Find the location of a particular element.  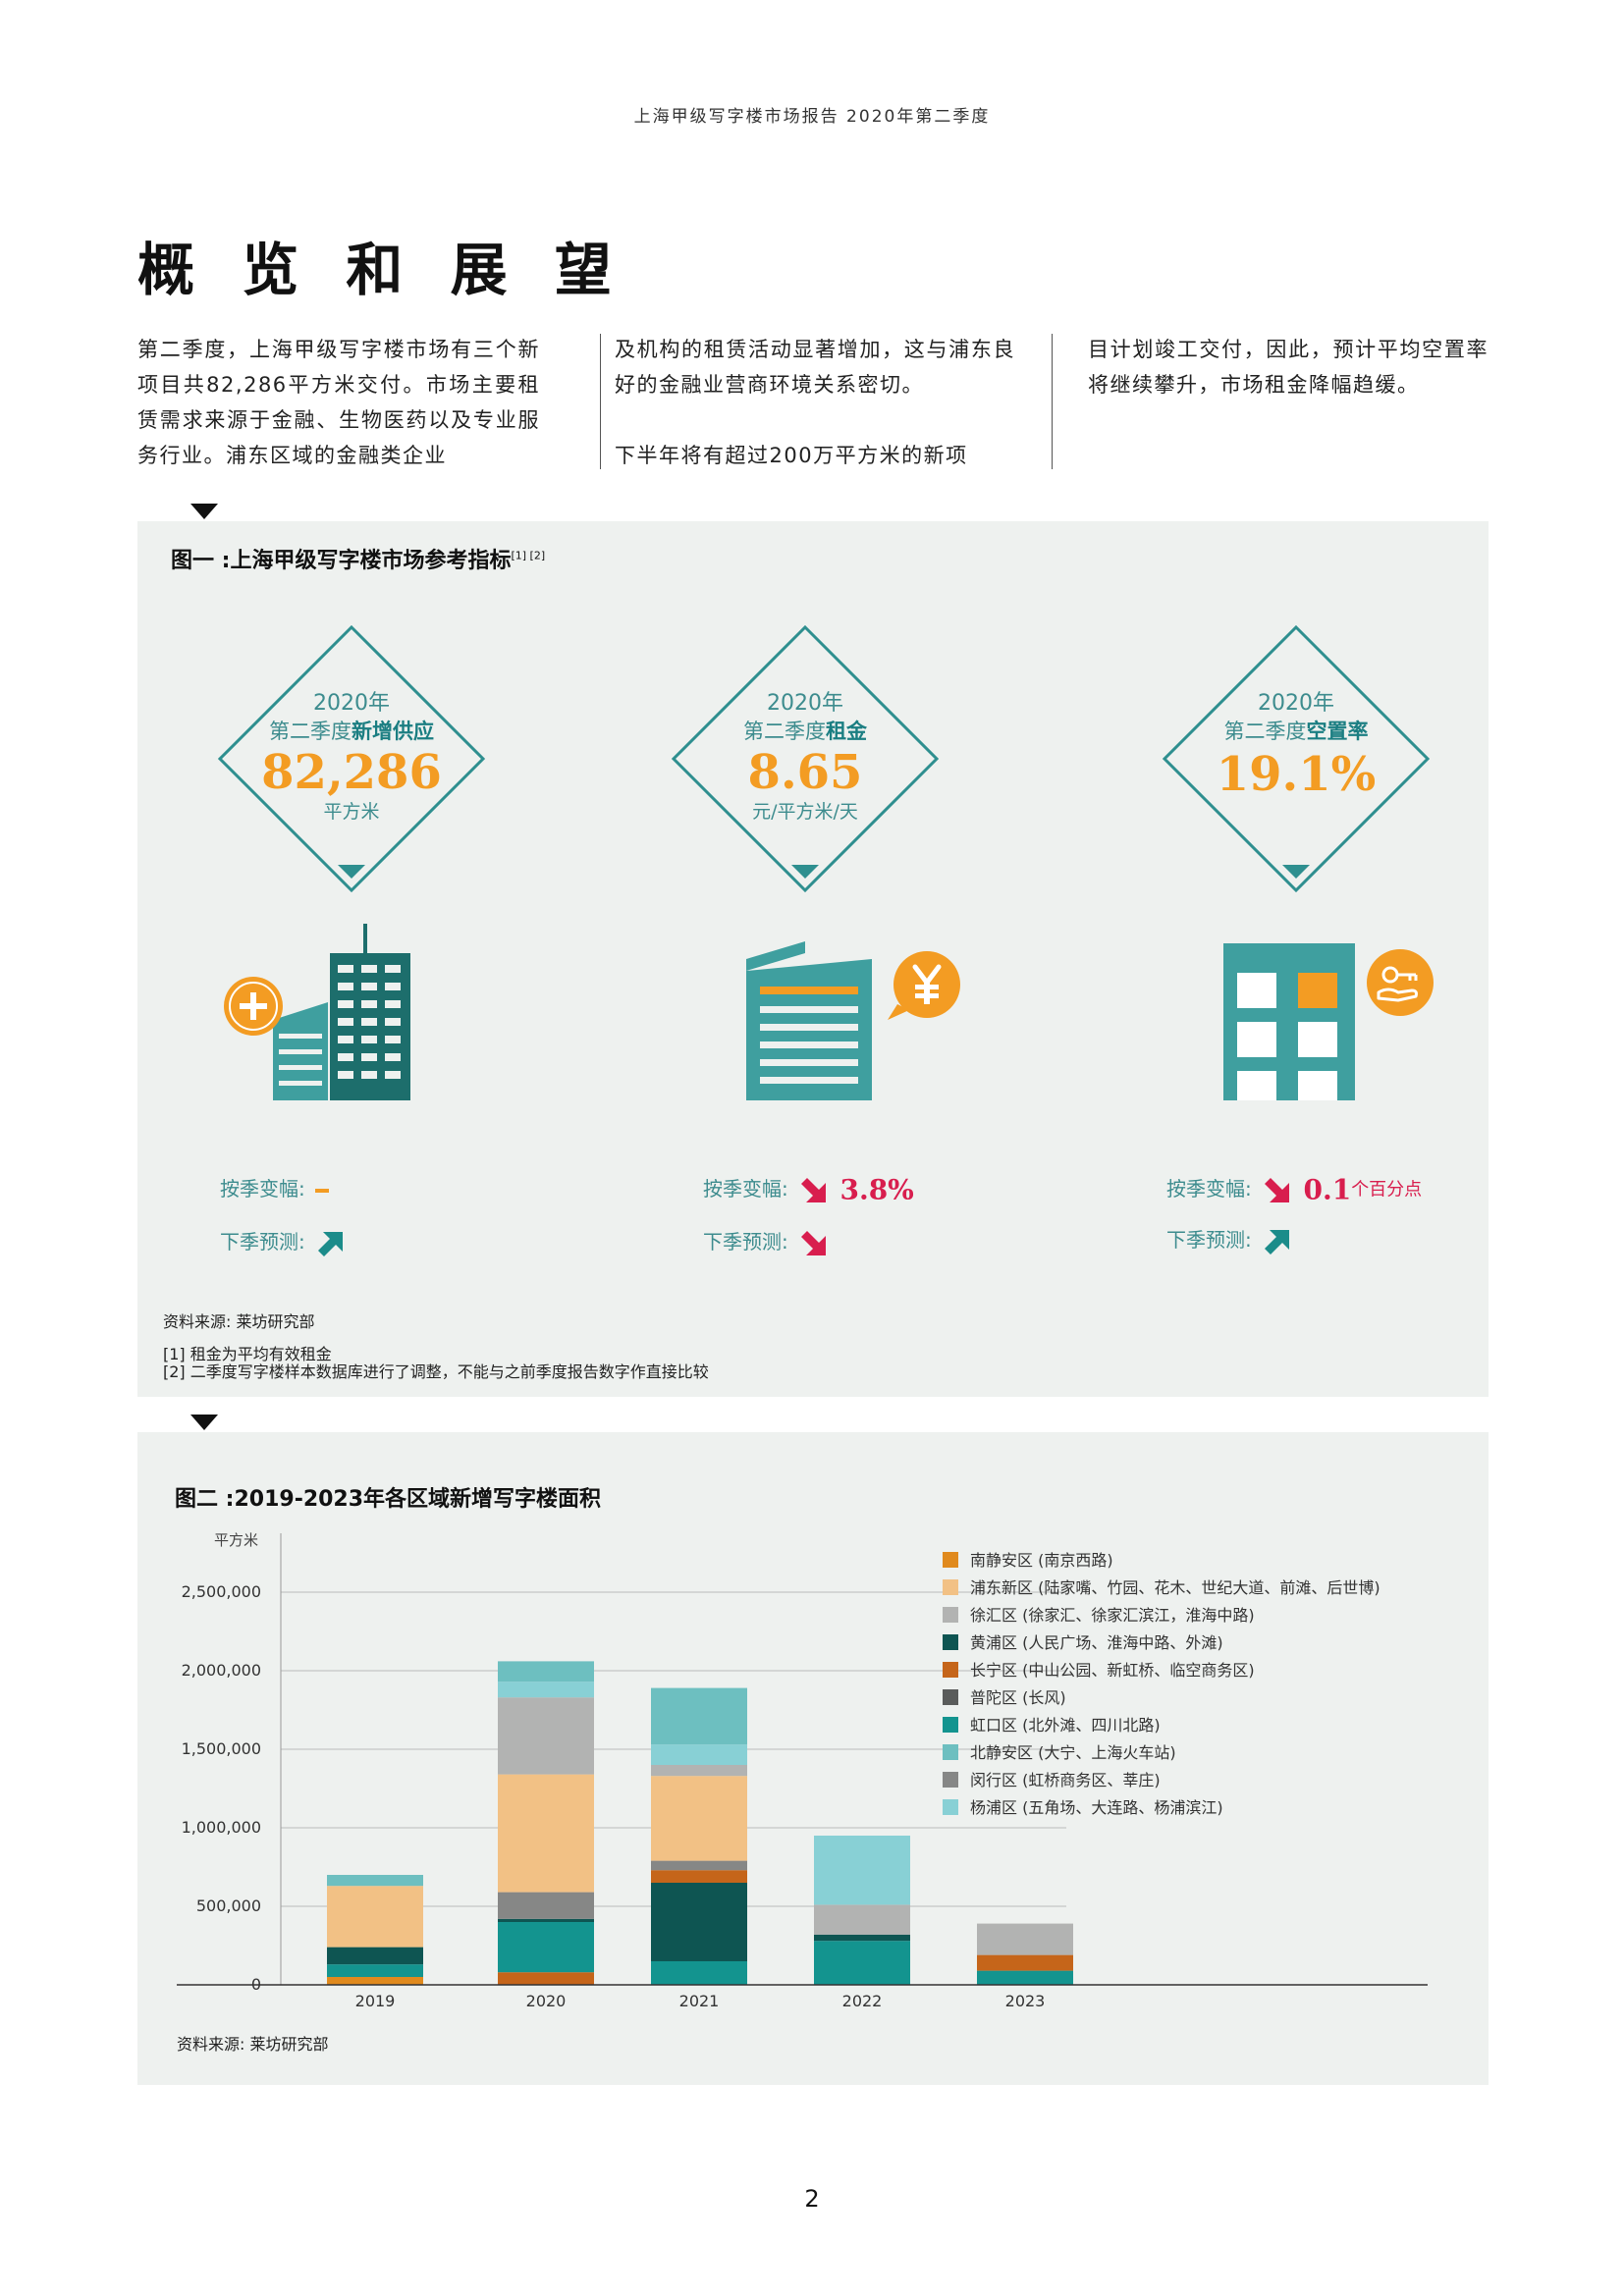

qoq-row: 按季变幅: 3.8% is located at coordinates (808, 1189).